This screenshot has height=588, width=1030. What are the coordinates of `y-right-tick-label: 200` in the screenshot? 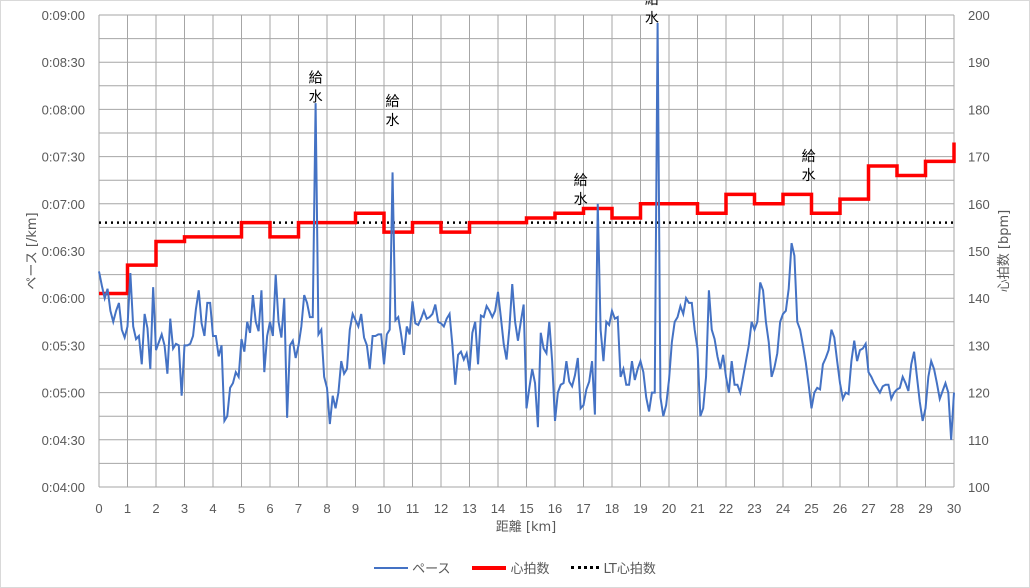 It's located at (979, 15).